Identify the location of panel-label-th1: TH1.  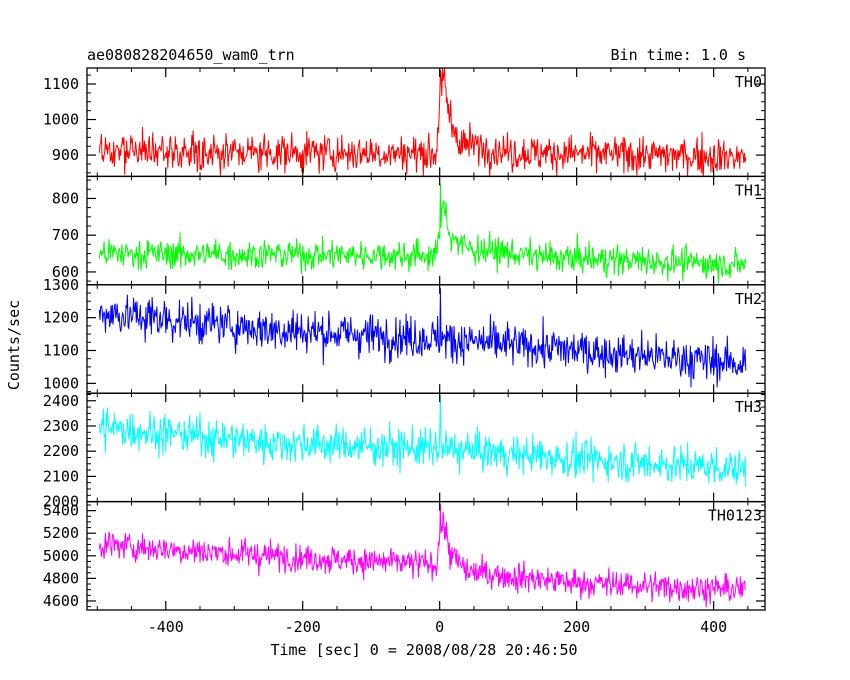
(748, 190).